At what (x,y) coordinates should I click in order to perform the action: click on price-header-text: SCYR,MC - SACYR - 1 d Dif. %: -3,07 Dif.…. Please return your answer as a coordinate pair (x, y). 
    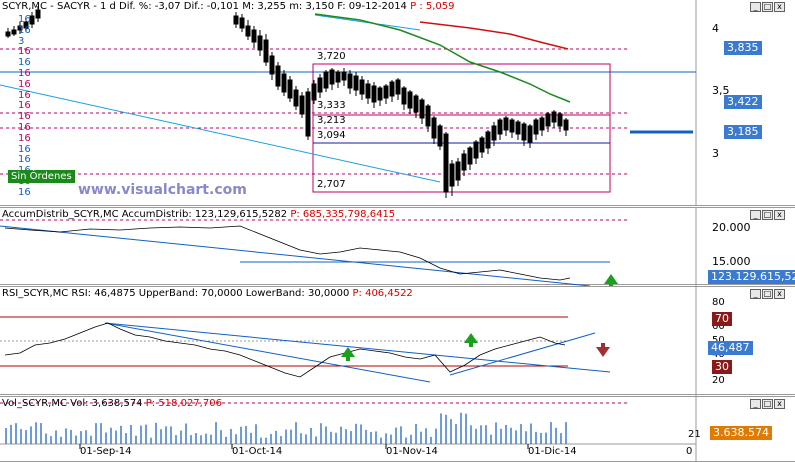
    Looking at the image, I should click on (204, 6).